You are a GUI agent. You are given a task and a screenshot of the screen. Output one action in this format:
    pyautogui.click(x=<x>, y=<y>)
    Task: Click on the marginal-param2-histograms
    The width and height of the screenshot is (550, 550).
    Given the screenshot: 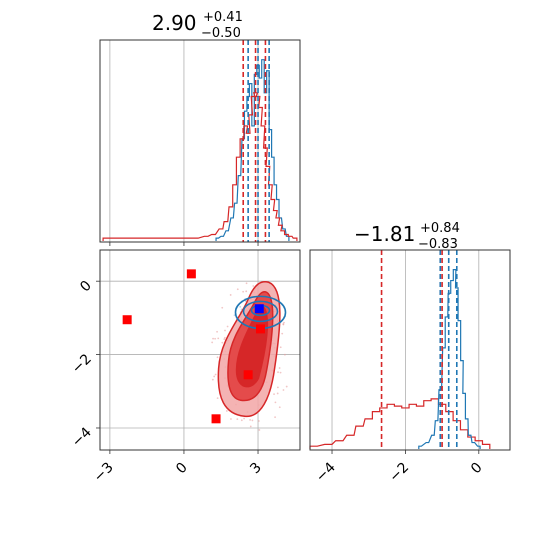 What is the action you would take?
    pyautogui.click(x=400, y=359)
    